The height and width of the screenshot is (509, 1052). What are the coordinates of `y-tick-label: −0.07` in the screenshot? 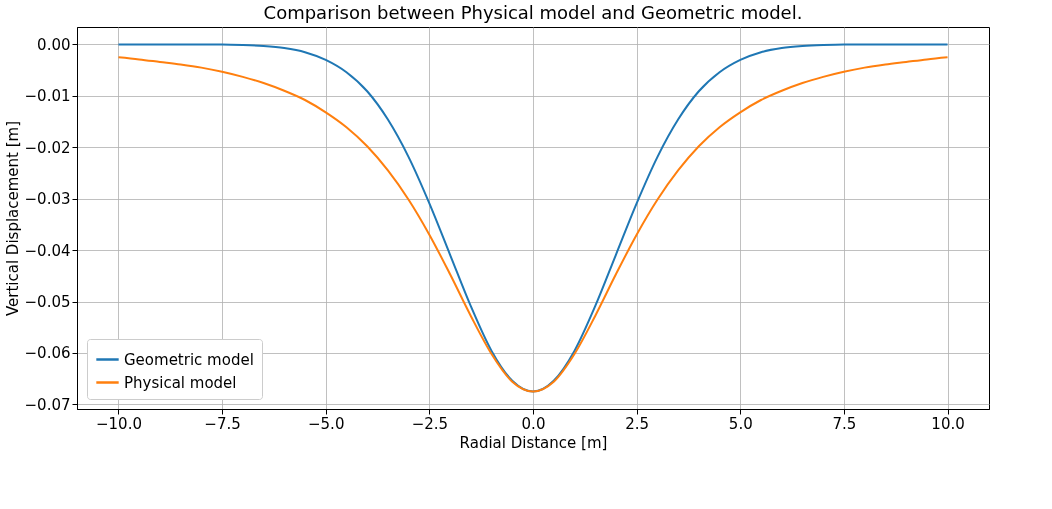 It's located at (47, 404).